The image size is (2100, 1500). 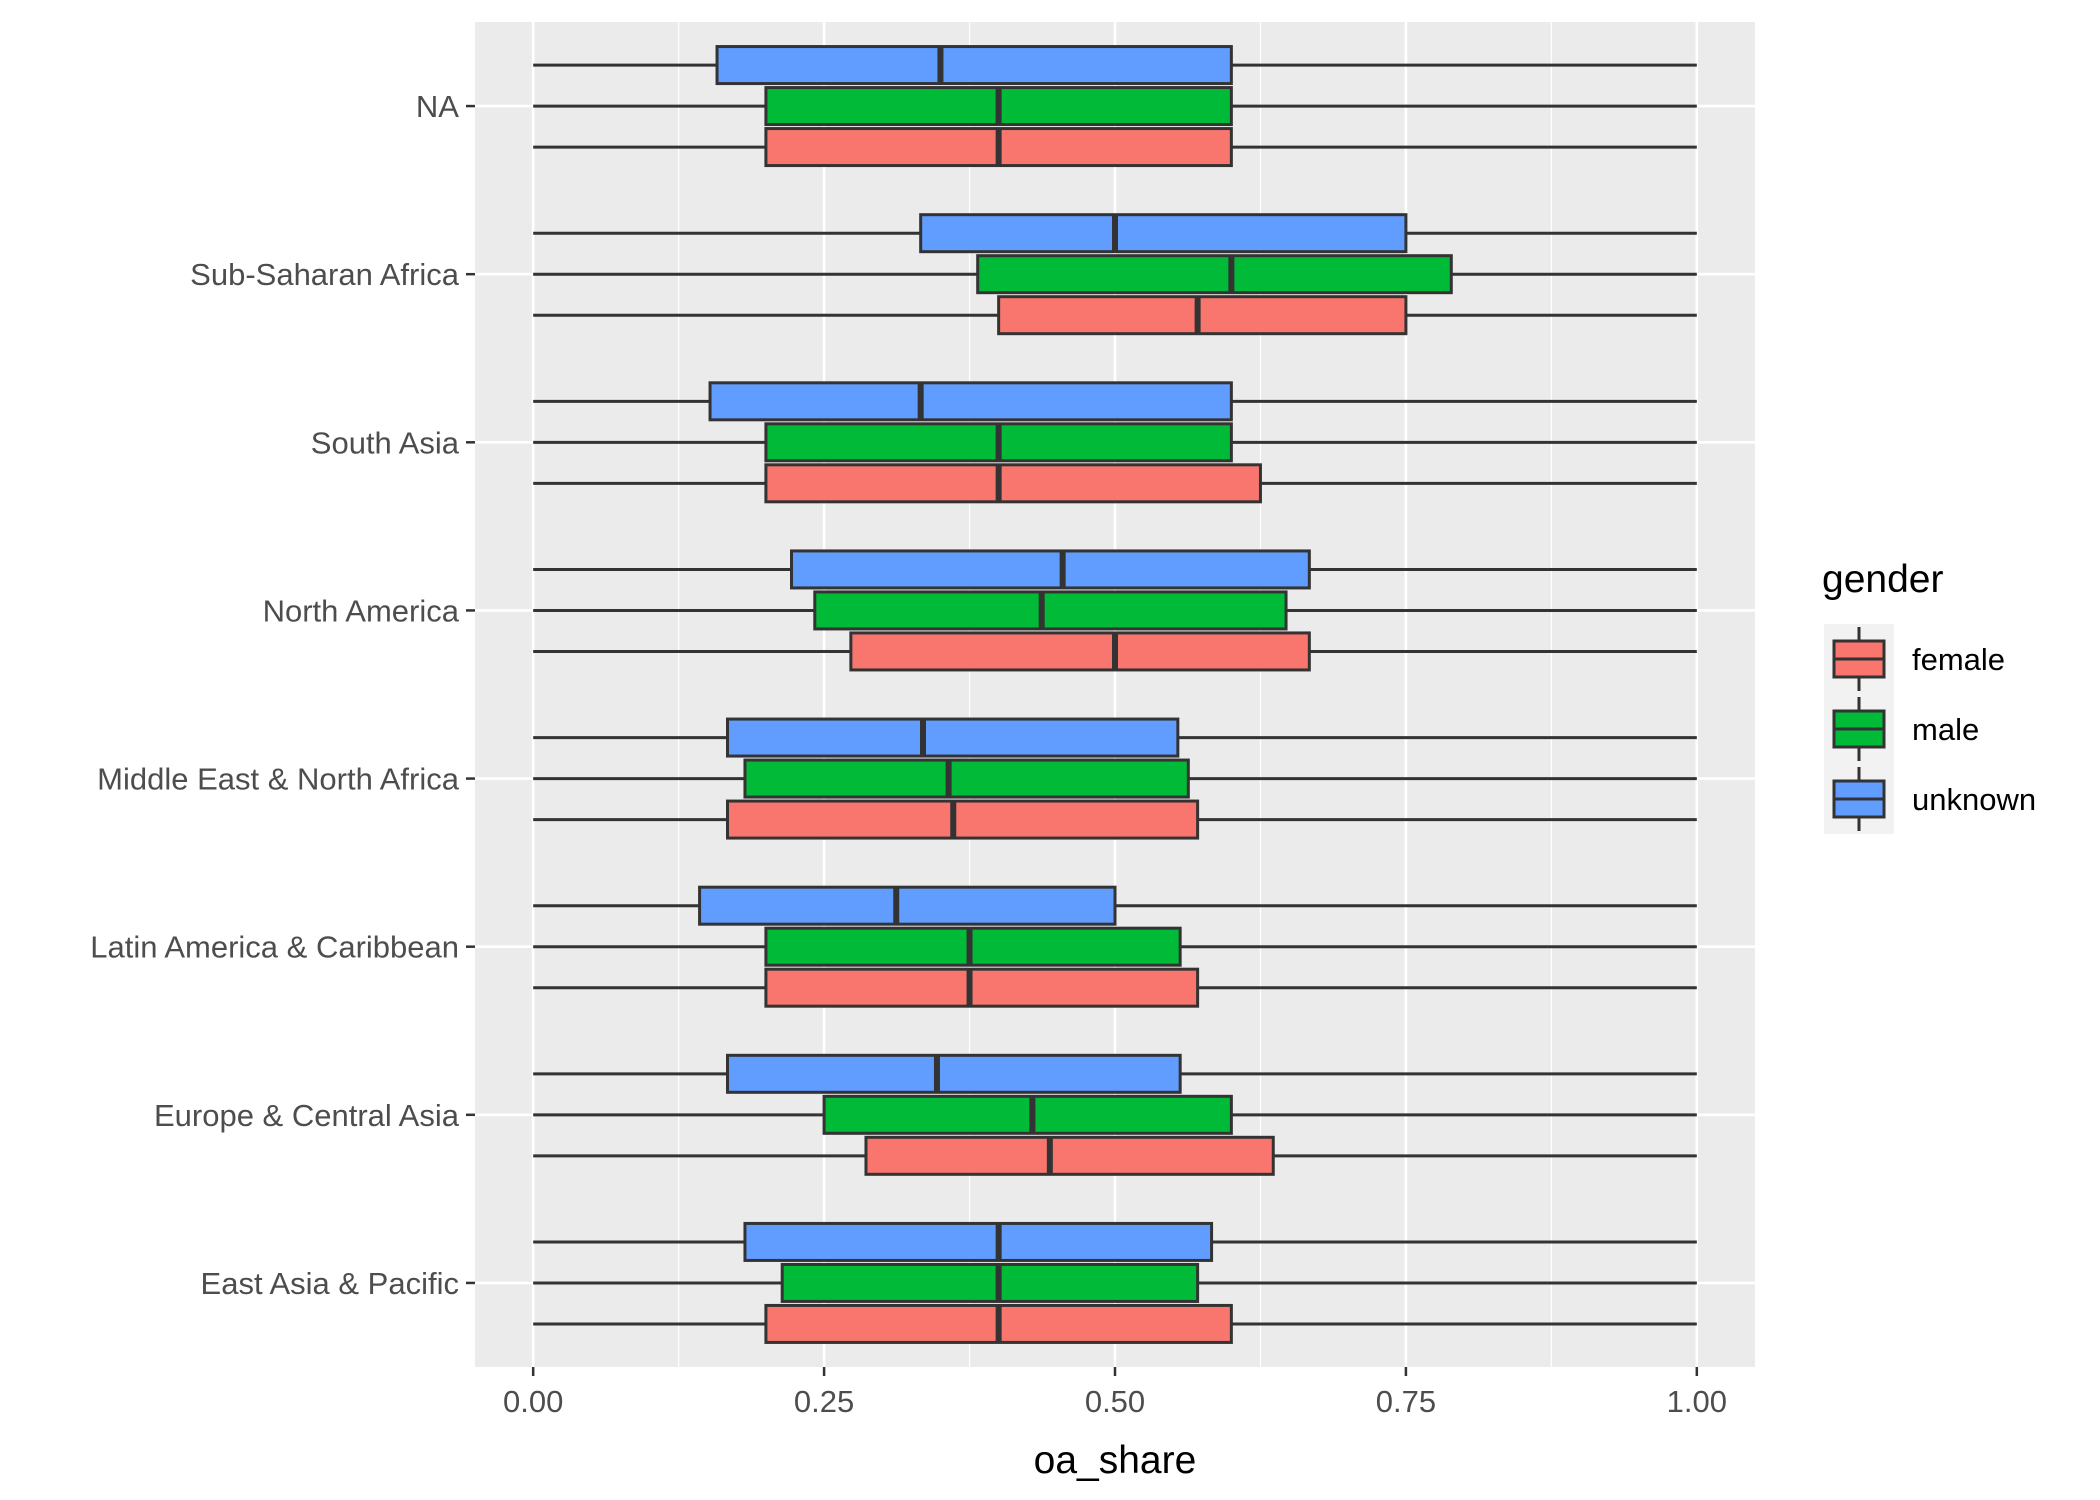 What do you see at coordinates (325, 274) in the screenshot?
I see `y-tick-label: Sub-Saharan Africa` at bounding box center [325, 274].